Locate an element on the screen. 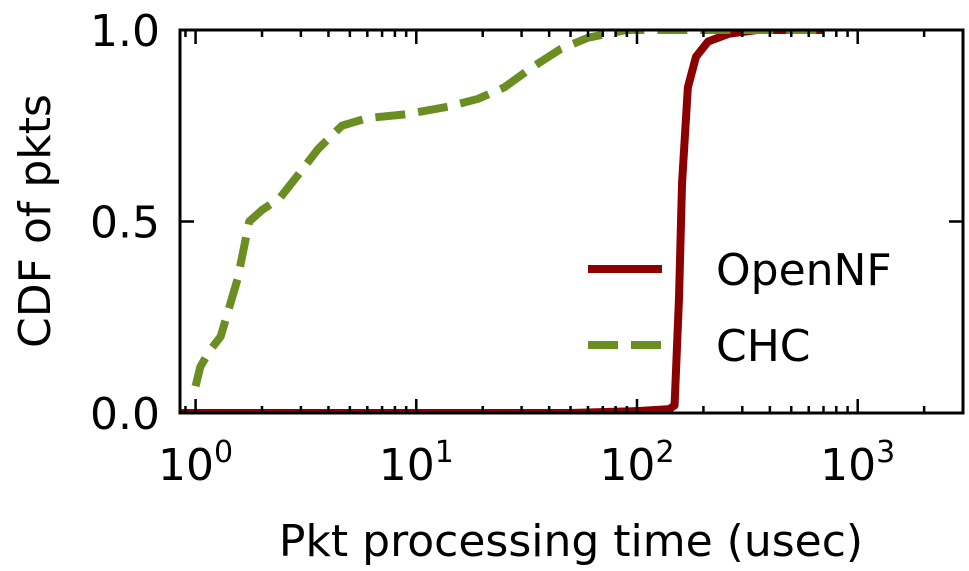 Image resolution: width=969 pixels, height=571 pixels. x-tick-label: 10⁰ is located at coordinates (195, 463).